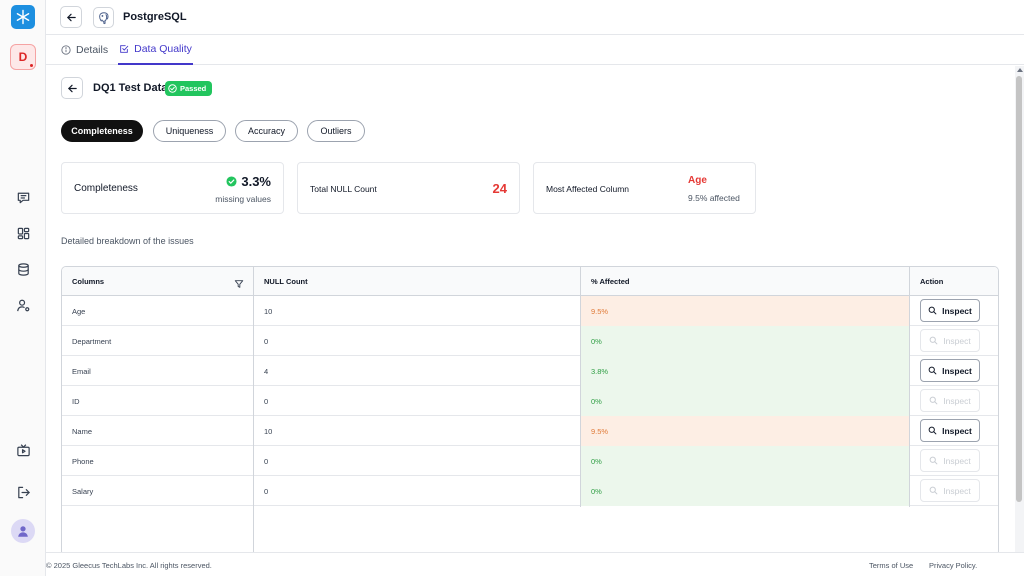 The width and height of the screenshot is (1024, 576). I want to click on pill-accuracy: Accuracy, so click(266, 131).